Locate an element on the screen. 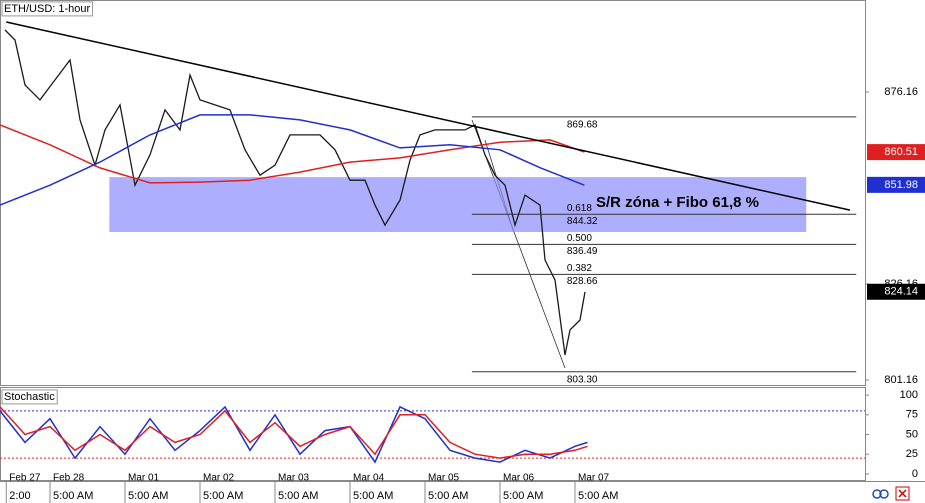 This screenshot has width=925, height=503. y-tick-label: 100 is located at coordinates (909, 395).